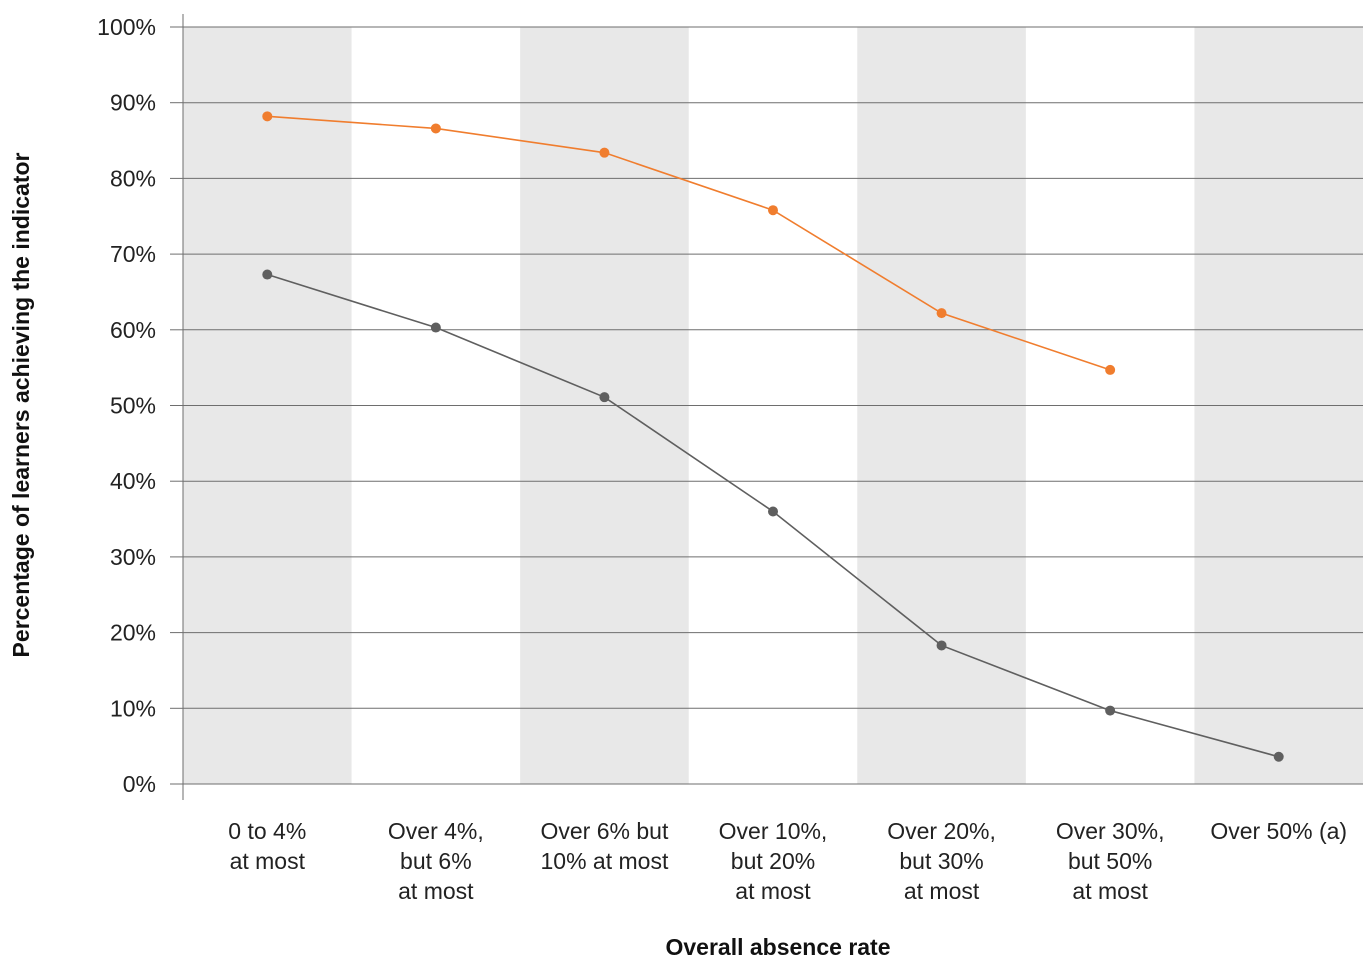 This screenshot has height=959, width=1363. I want to click on x-tick-label: Over 50% (a), so click(1278, 831).